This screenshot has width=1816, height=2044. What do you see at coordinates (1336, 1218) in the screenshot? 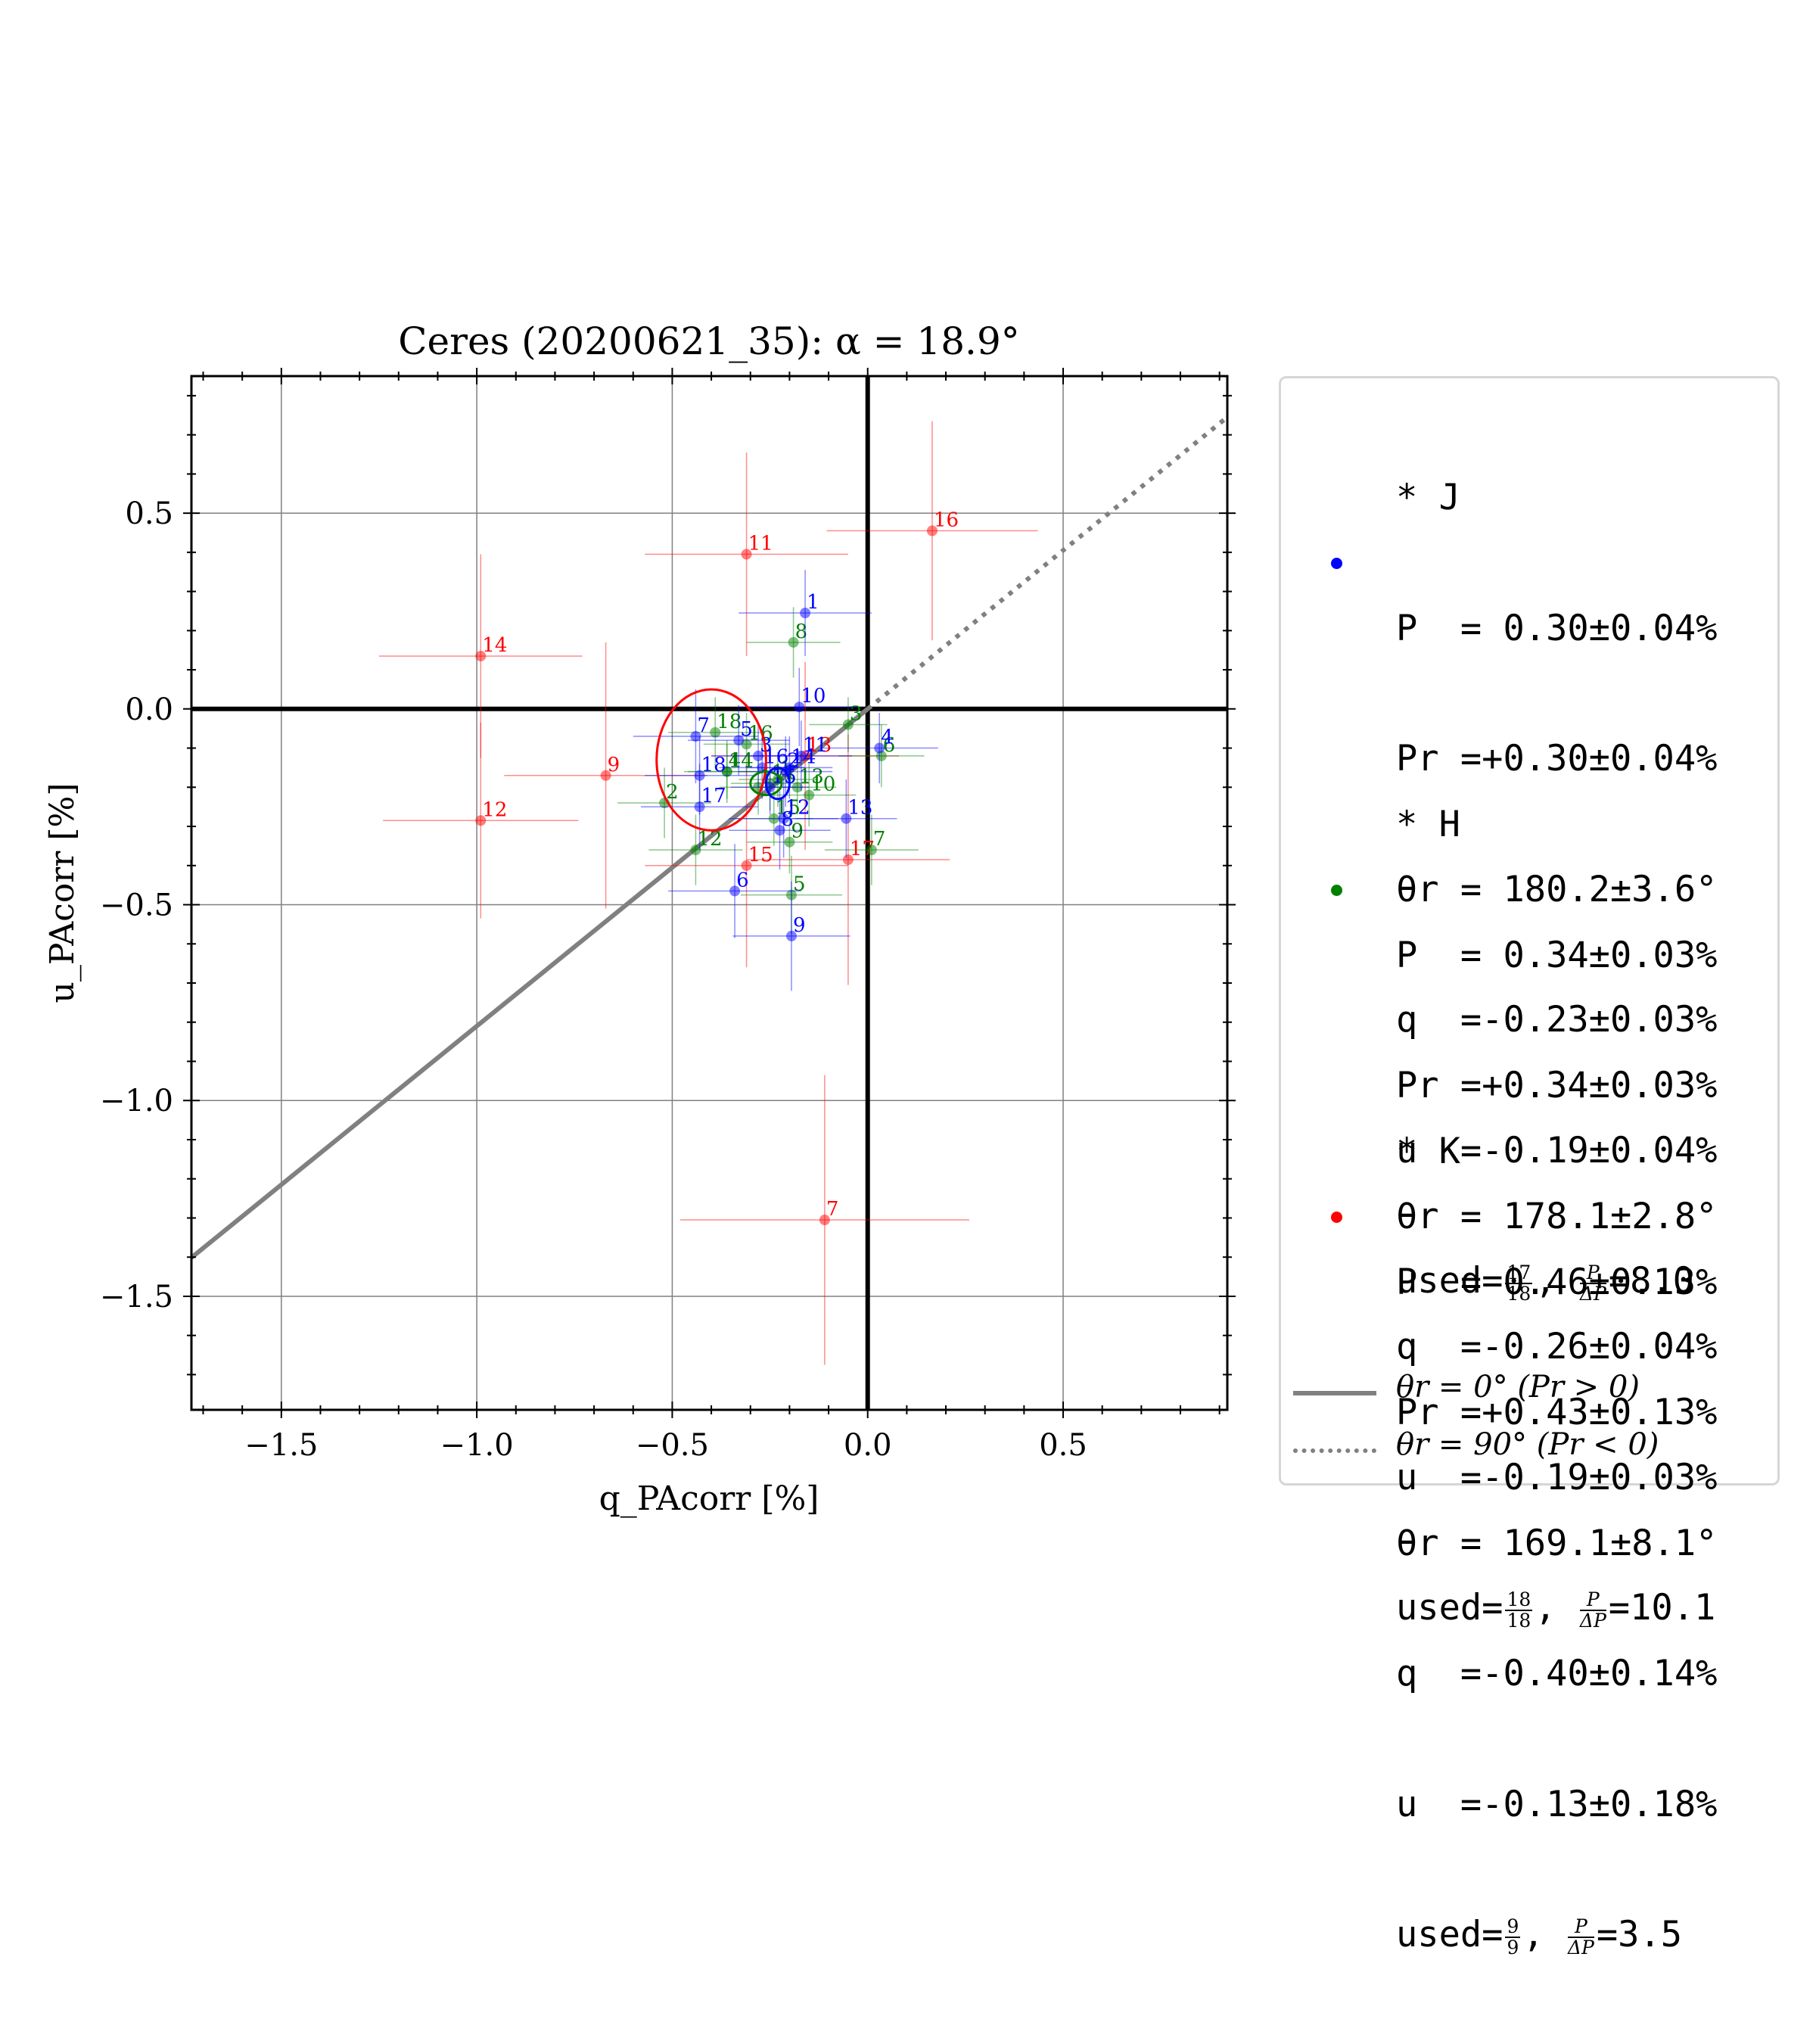
I see `legend-marker-k` at bounding box center [1336, 1218].